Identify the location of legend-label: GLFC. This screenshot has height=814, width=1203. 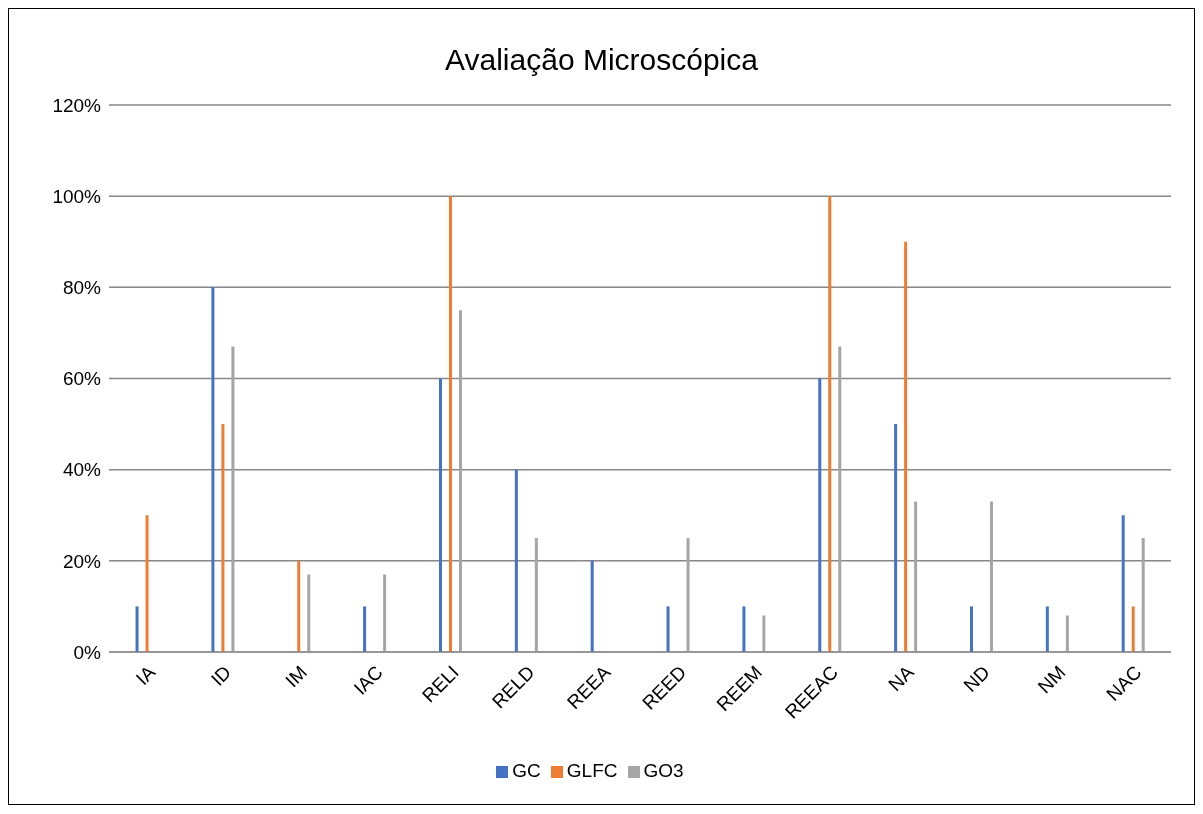
(592, 770).